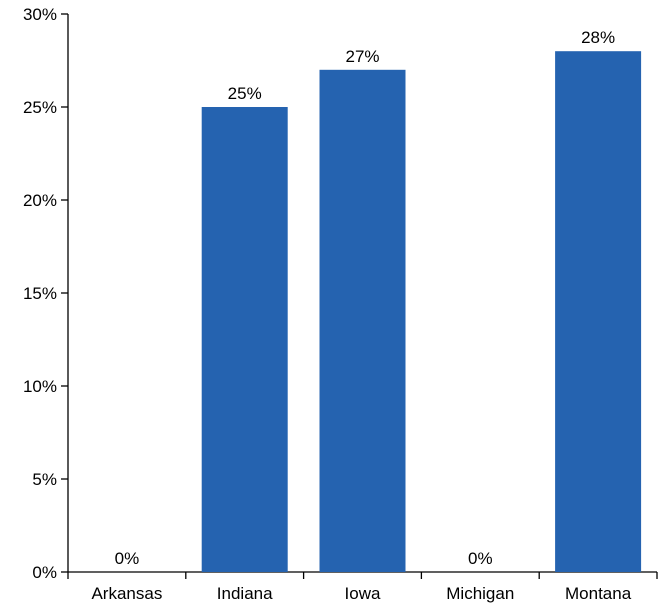  I want to click on data-label: 27%, so click(362, 56).